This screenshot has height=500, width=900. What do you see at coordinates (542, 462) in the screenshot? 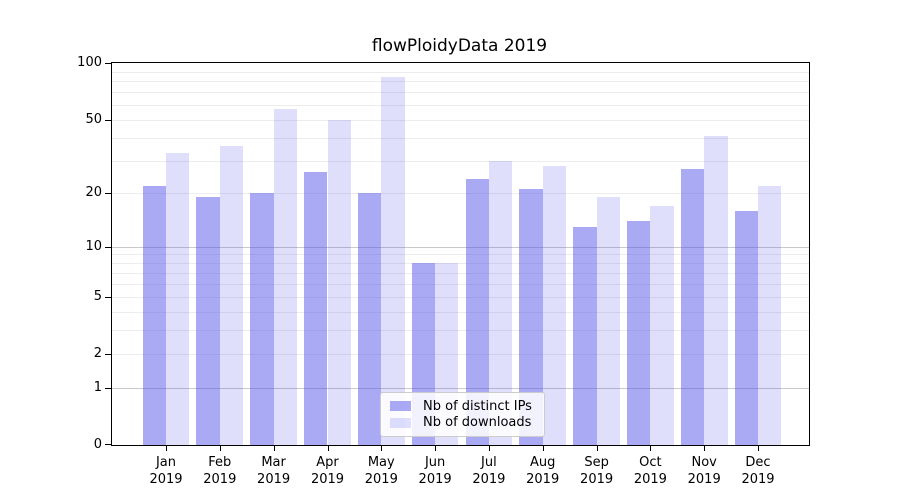
I see `x-axis-label-month: Aug` at bounding box center [542, 462].